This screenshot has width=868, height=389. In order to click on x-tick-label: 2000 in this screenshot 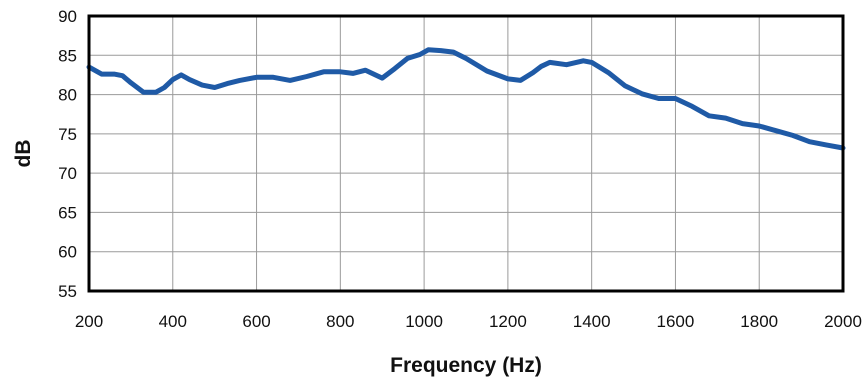, I will do `click(843, 321)`.